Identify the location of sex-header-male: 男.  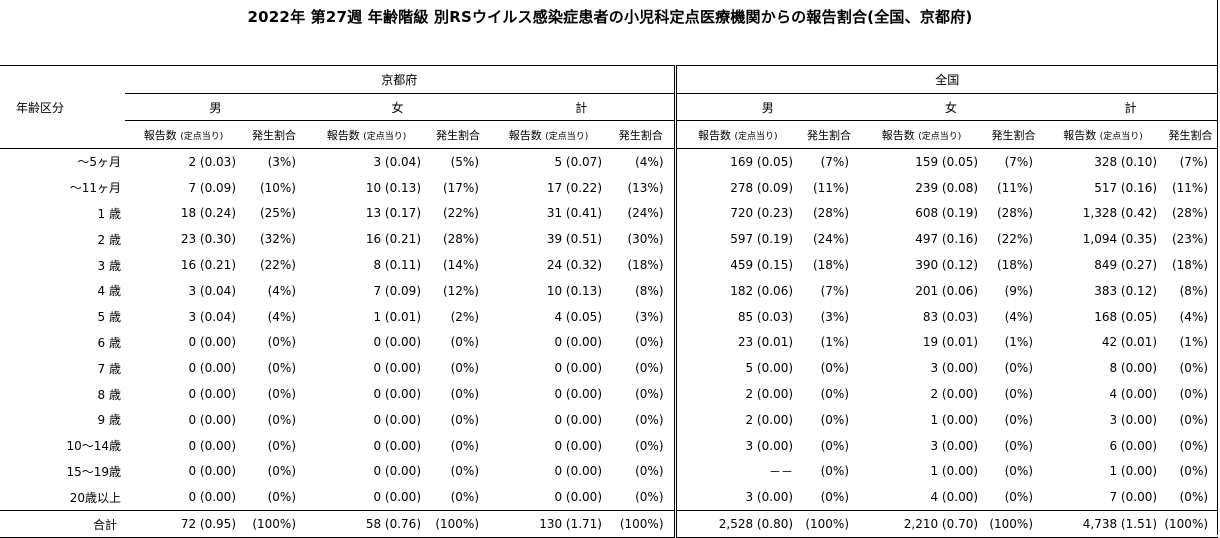
(215, 107).